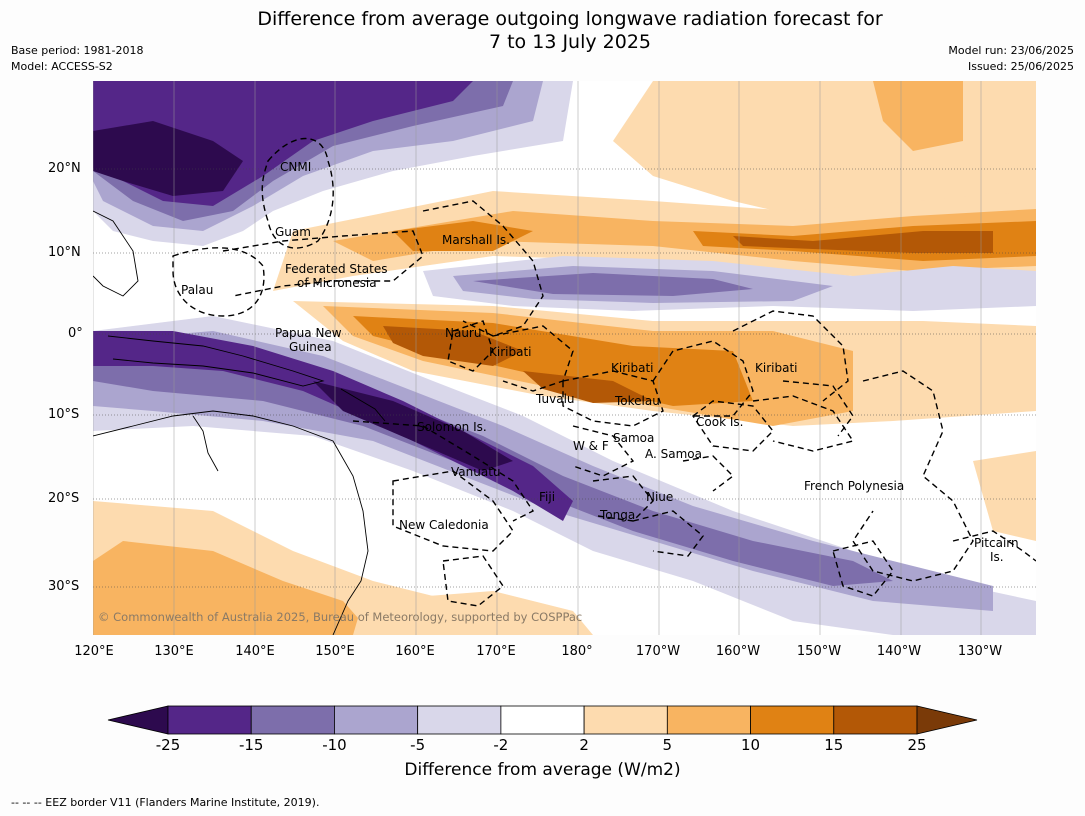 The image size is (1085, 816). I want to click on x-tick-label: 140°W, so click(899, 651).